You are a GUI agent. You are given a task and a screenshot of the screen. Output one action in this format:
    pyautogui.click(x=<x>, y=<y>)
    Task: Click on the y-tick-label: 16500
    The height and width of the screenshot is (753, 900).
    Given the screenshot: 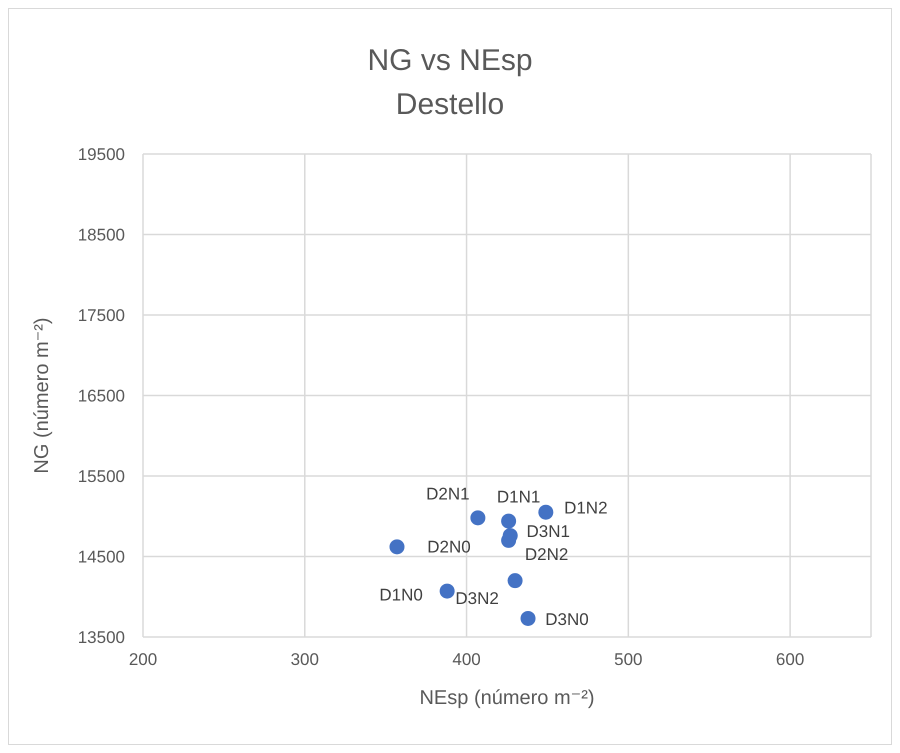 What is the action you would take?
    pyautogui.click(x=101, y=396)
    